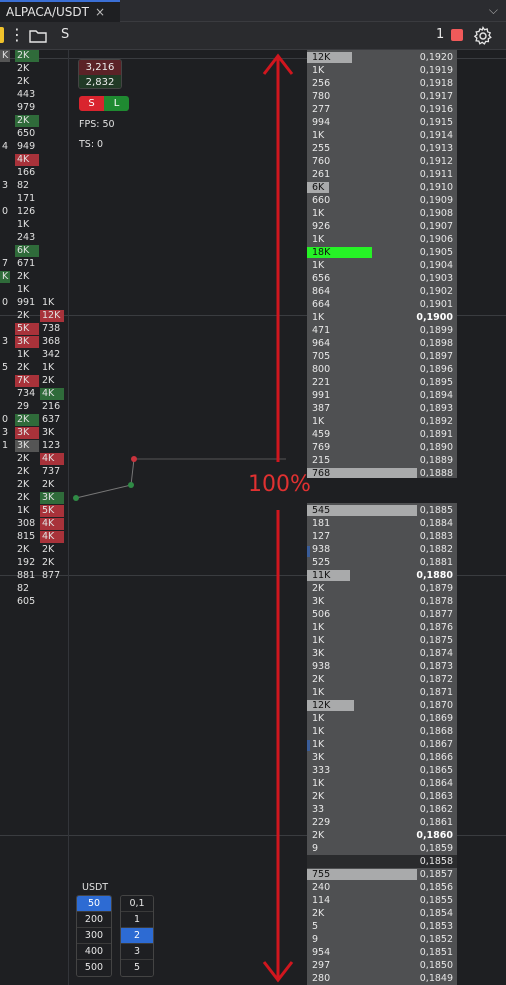  What do you see at coordinates (382, 395) in the screenshot?
I see `orderbook-row: 991 0,1894` at bounding box center [382, 395].